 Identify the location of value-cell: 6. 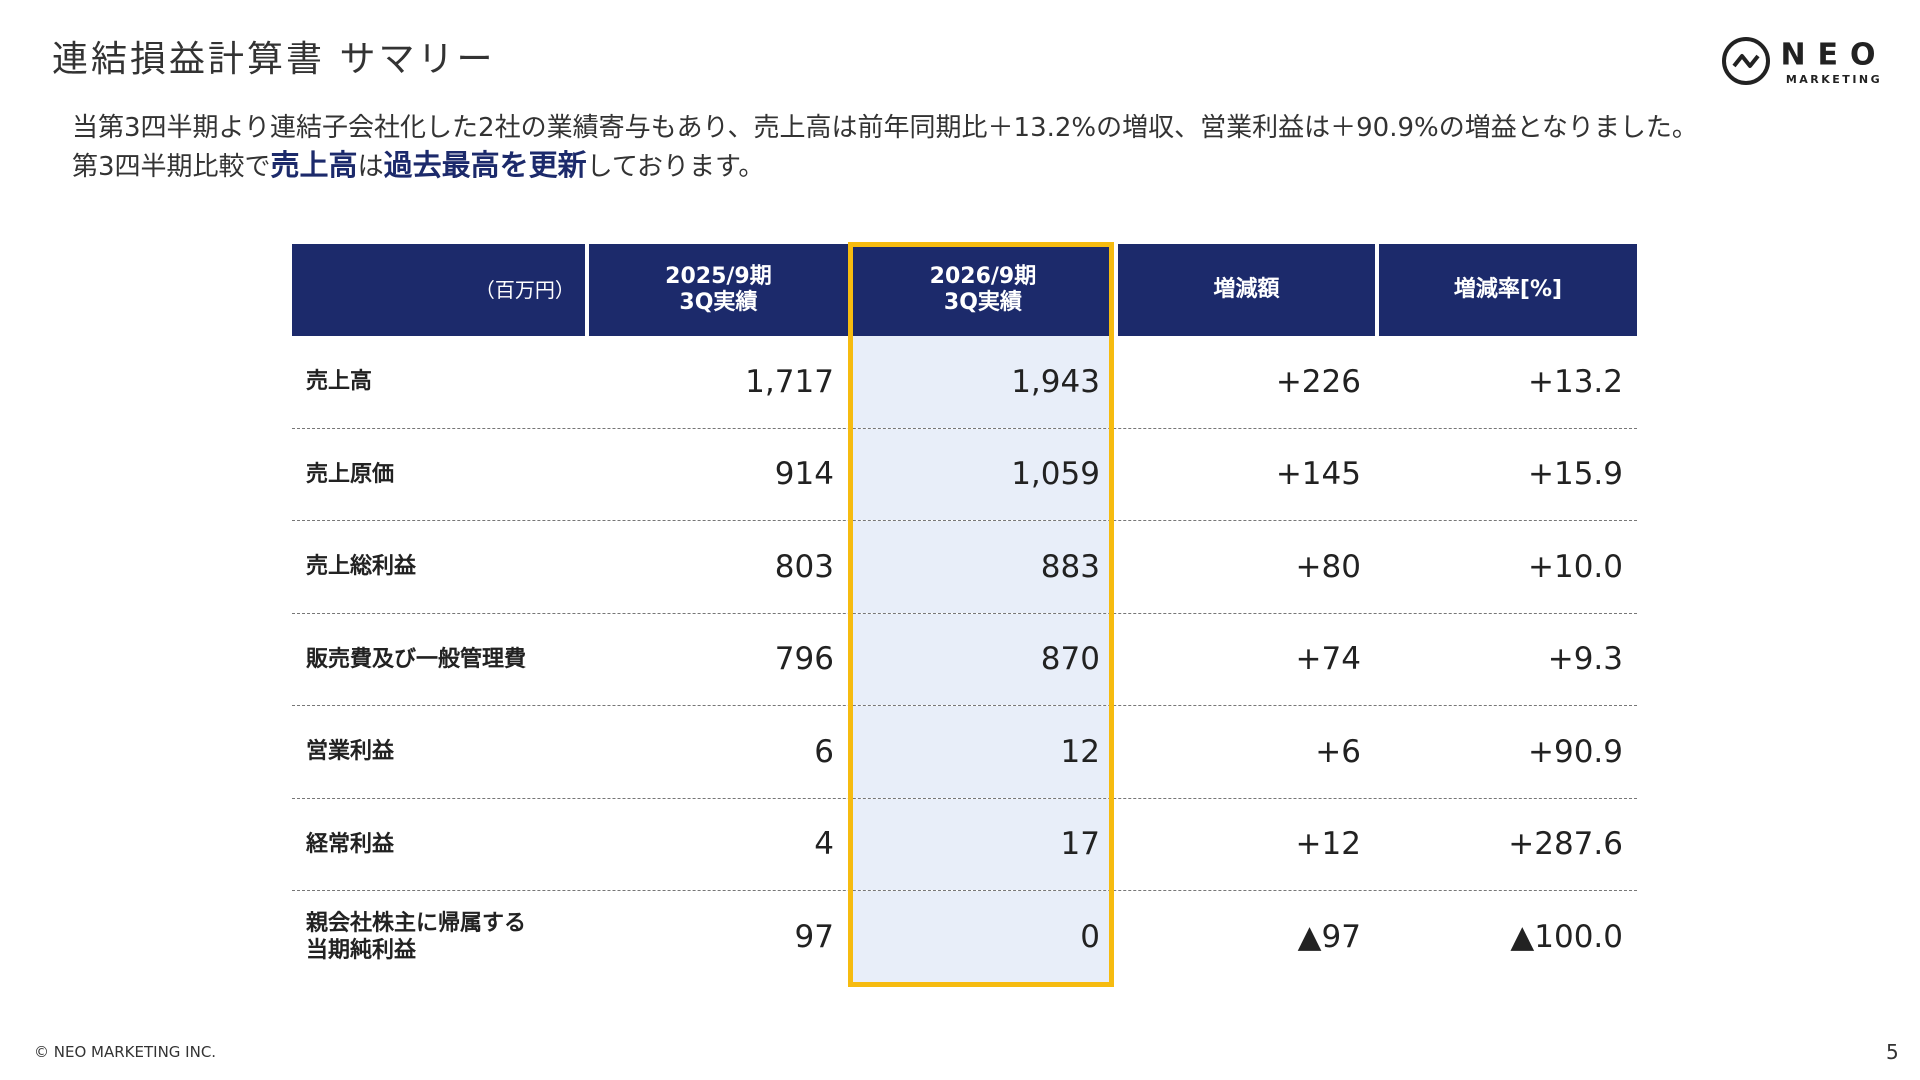
(824, 751).